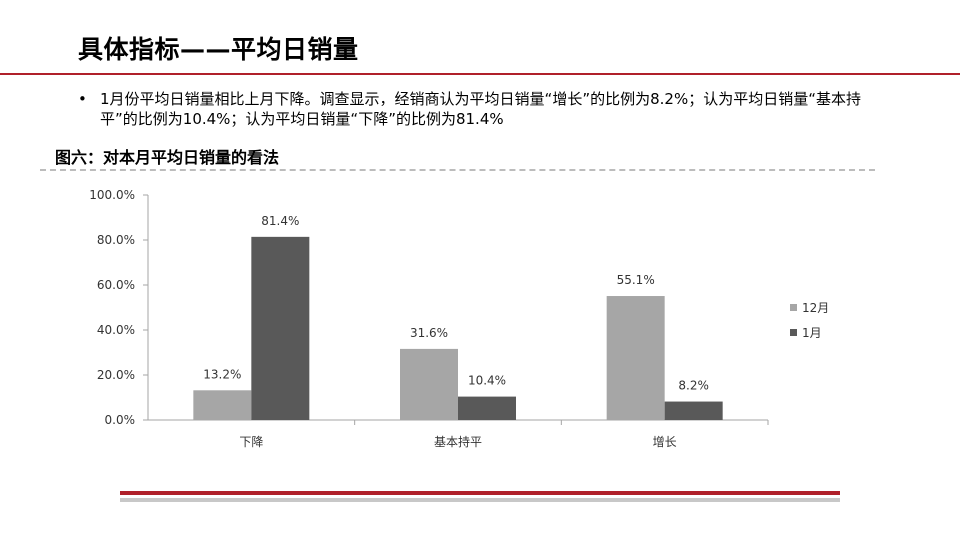 The width and height of the screenshot is (960, 540). What do you see at coordinates (116, 285) in the screenshot?
I see `y-tick-label: 60.0%` at bounding box center [116, 285].